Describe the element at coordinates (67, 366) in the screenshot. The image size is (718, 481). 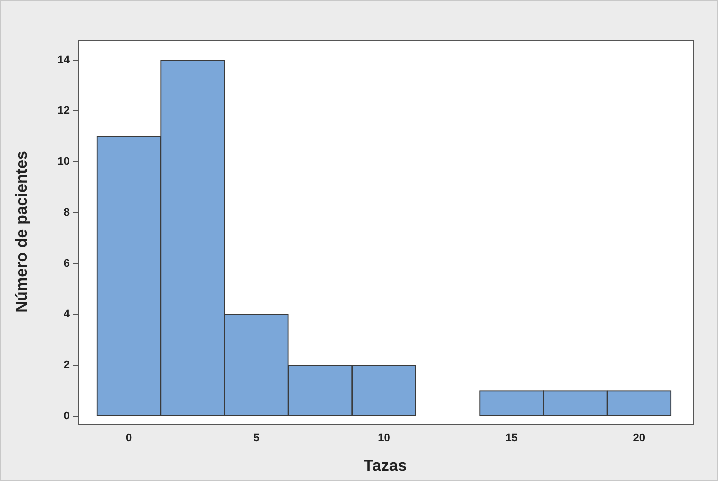
I see `y-tick-label: 2` at that location.